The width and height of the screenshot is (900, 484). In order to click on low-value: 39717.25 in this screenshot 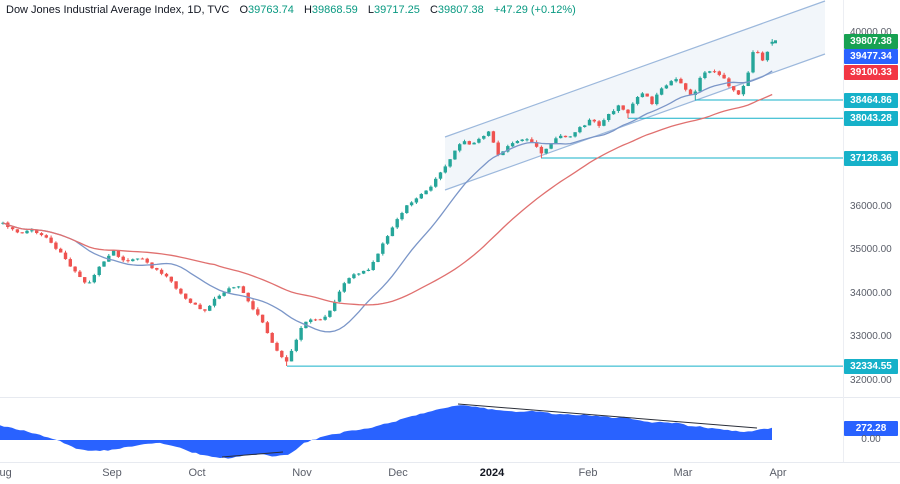, I will do `click(397, 10)`.